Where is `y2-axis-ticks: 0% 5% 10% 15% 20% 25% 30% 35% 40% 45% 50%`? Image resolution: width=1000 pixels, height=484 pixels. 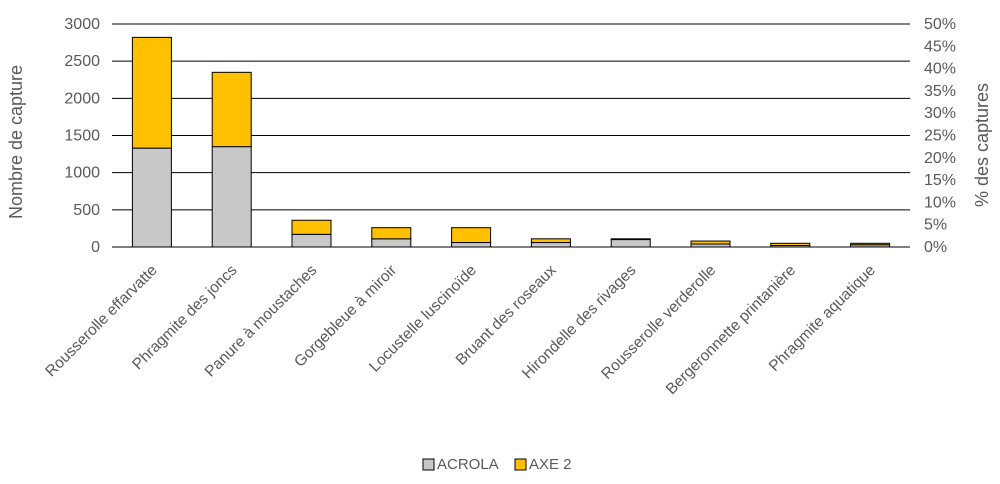
y2-axis-ticks: 0% 5% 10% 15% 20% 25% 30% 35% 40% 45% 50% is located at coordinates (940, 136).